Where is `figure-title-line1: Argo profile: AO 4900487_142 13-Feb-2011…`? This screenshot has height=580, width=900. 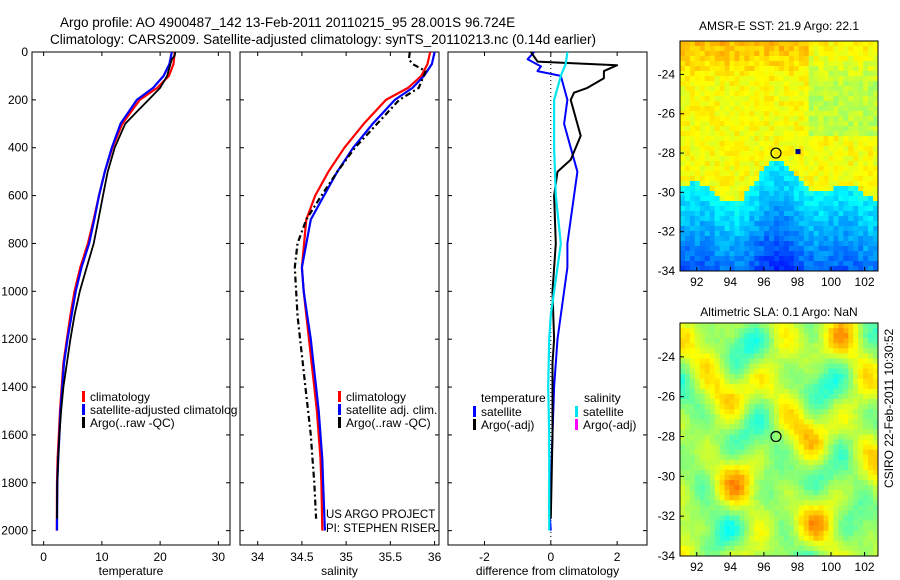 figure-title-line1: Argo profile: AO 4900487_142 13-Feb-2011… is located at coordinates (287, 22).